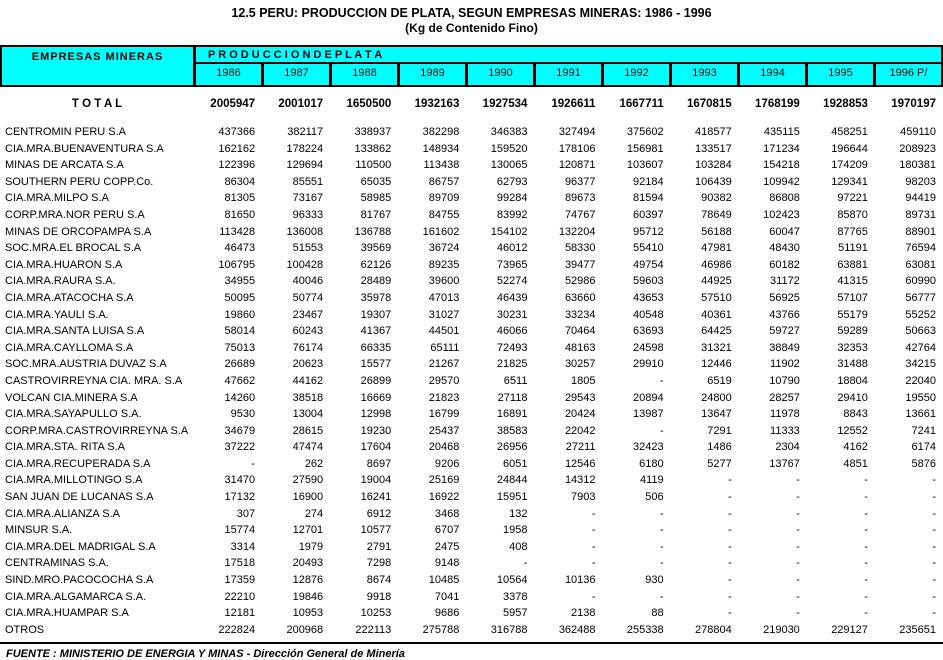 This screenshot has height=660, width=943. What do you see at coordinates (785, 430) in the screenshot?
I see `value-cell: 11333` at bounding box center [785, 430].